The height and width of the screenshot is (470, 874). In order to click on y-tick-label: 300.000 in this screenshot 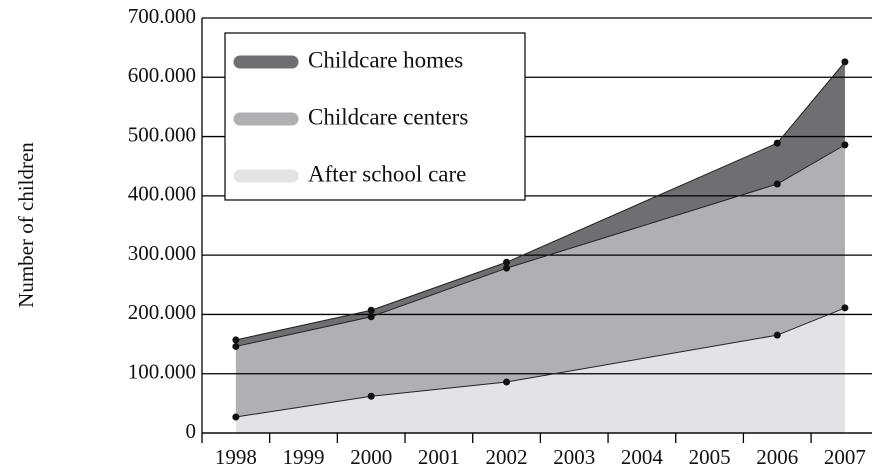, I will do `click(162, 253)`.